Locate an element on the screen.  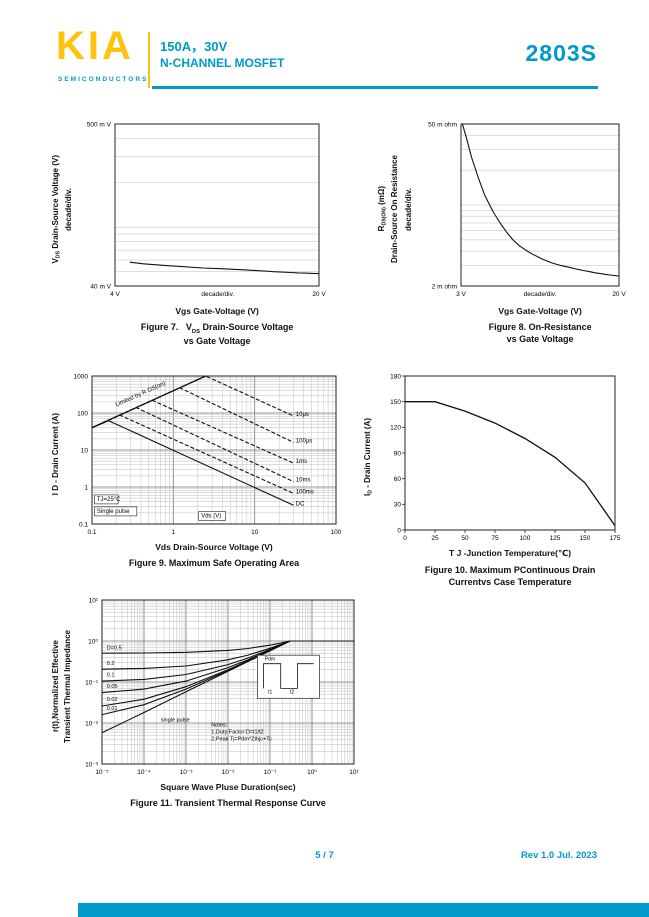
figure7-caption-line2: vs Gate Voltage is located at coordinates (217, 341).